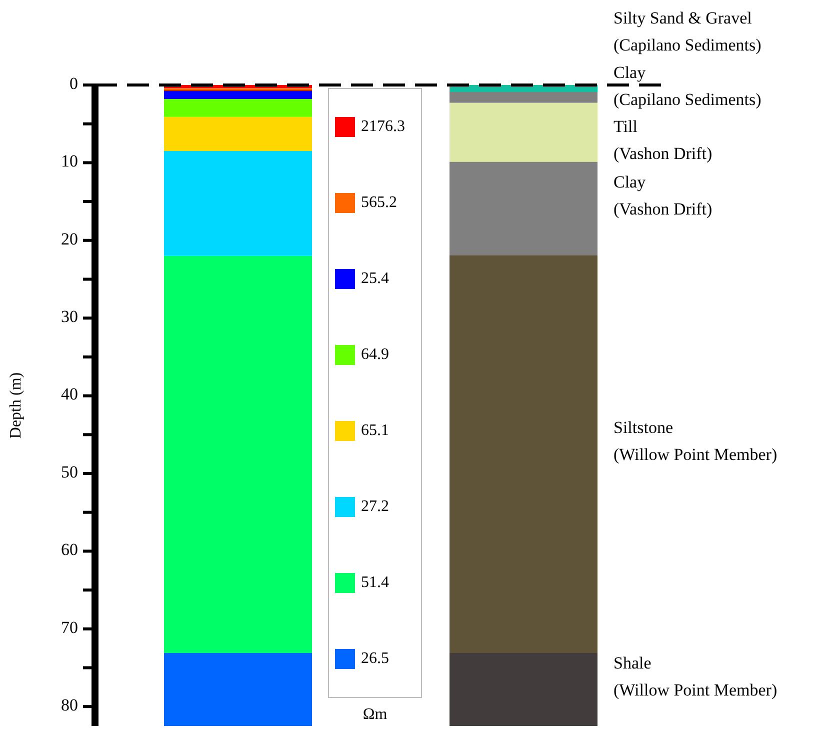  I want to click on series-label: Till (Vashon Drift), so click(663, 140).